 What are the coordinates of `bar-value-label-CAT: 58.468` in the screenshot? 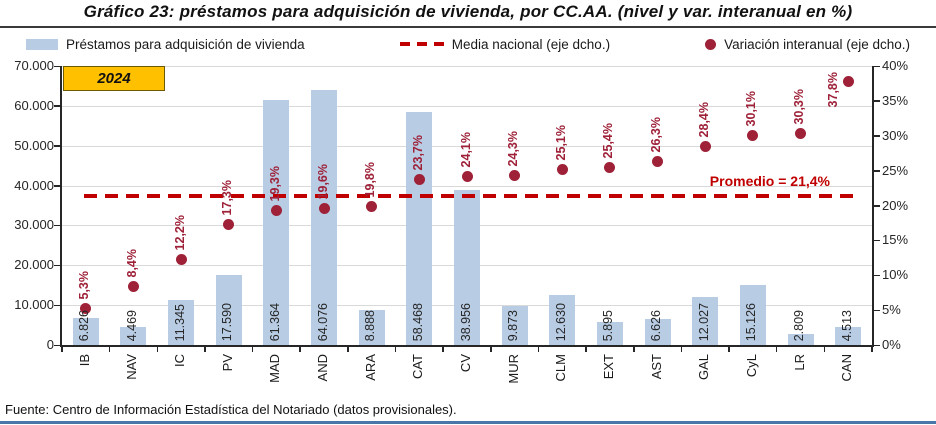 It's located at (417, 321).